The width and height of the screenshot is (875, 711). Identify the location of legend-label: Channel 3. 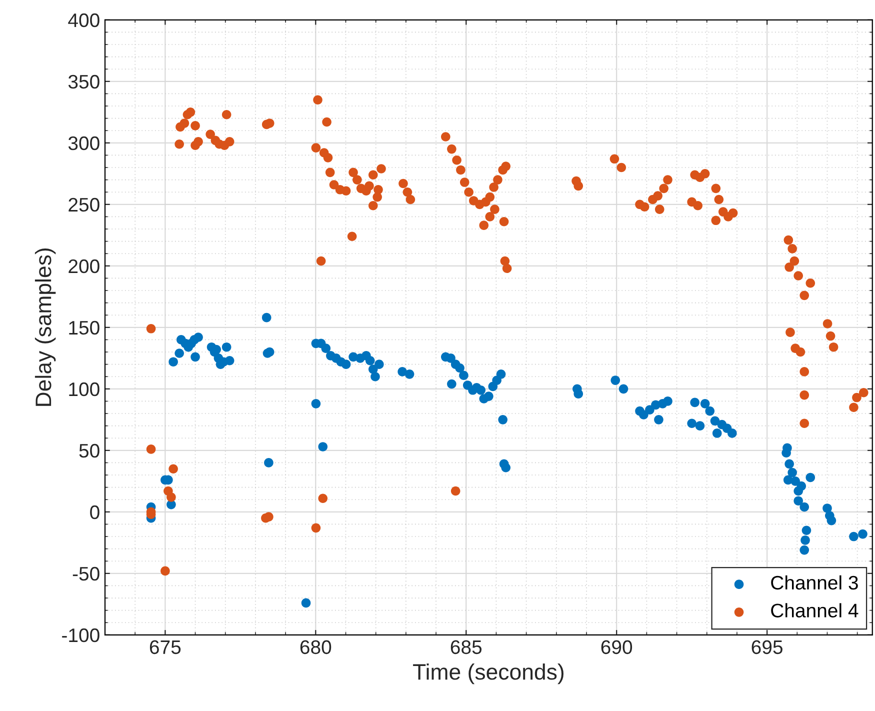
(814, 582).